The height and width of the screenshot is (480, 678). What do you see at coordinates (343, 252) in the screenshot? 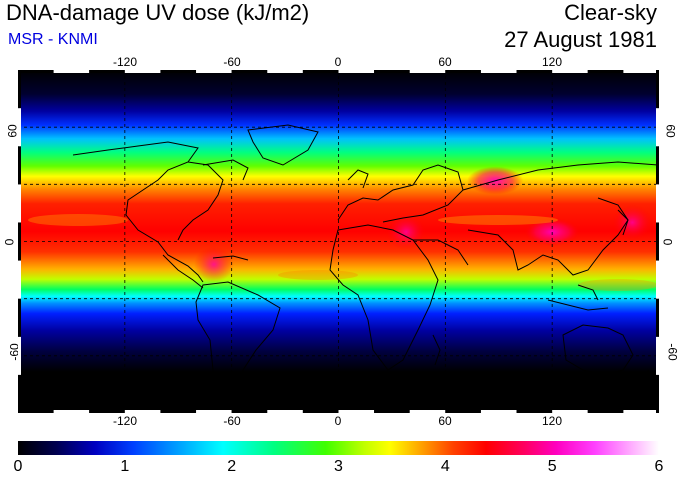
I see `cloud-streaks` at bounding box center [343, 252].